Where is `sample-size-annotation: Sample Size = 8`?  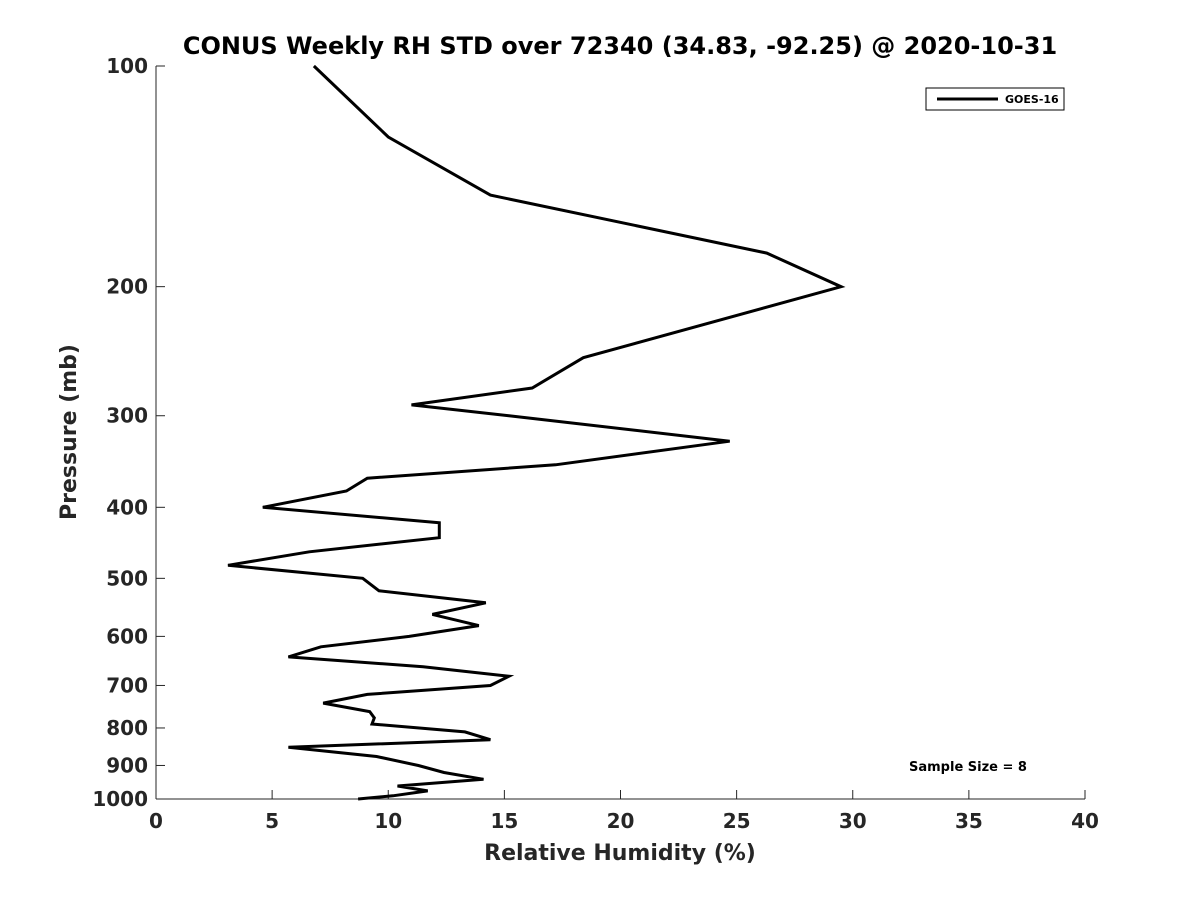 sample-size-annotation: Sample Size = 8 is located at coordinates (968, 767).